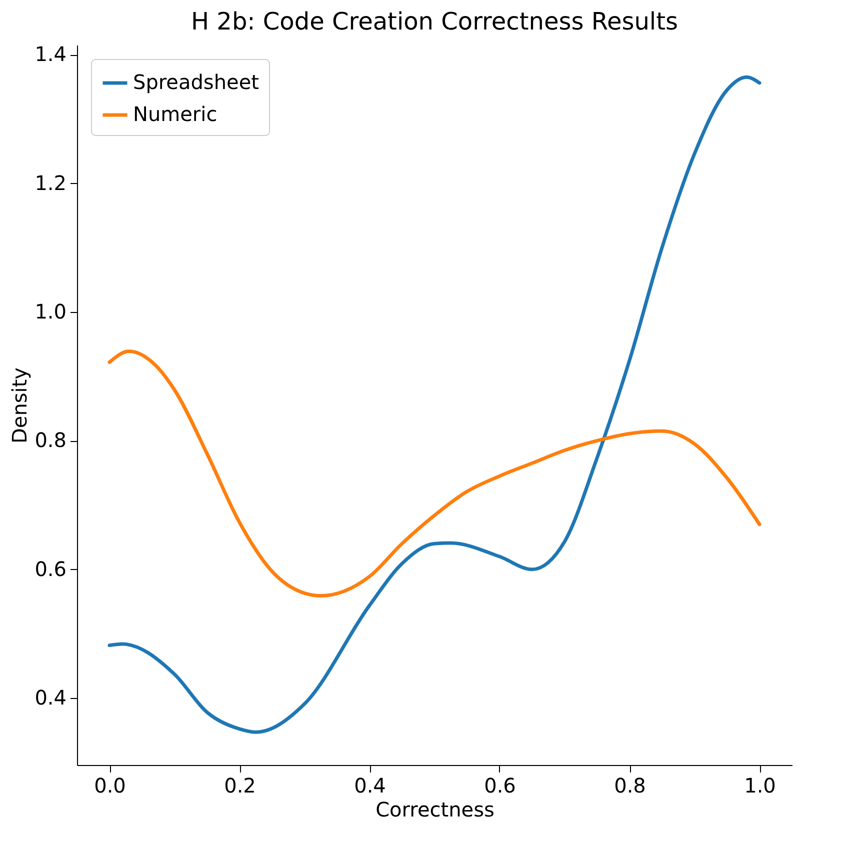 The width and height of the screenshot is (841, 863). I want to click on x-tick-label: 1.0, so click(760, 786).